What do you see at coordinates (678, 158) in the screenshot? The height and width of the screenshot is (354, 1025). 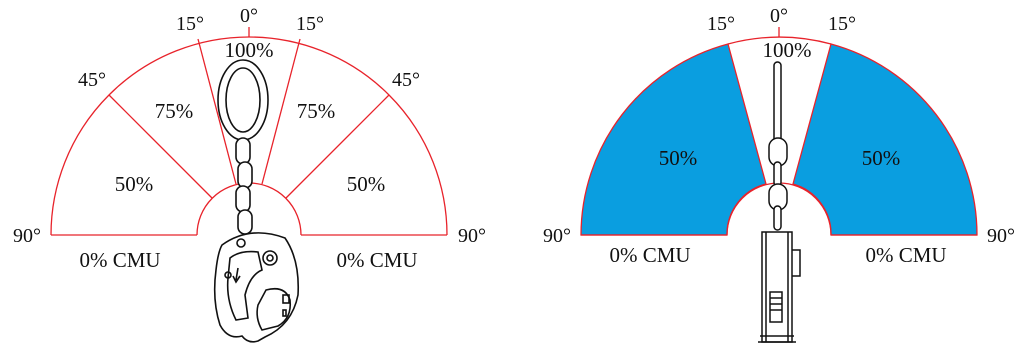 I see `right-zone-50-left: 50%` at bounding box center [678, 158].